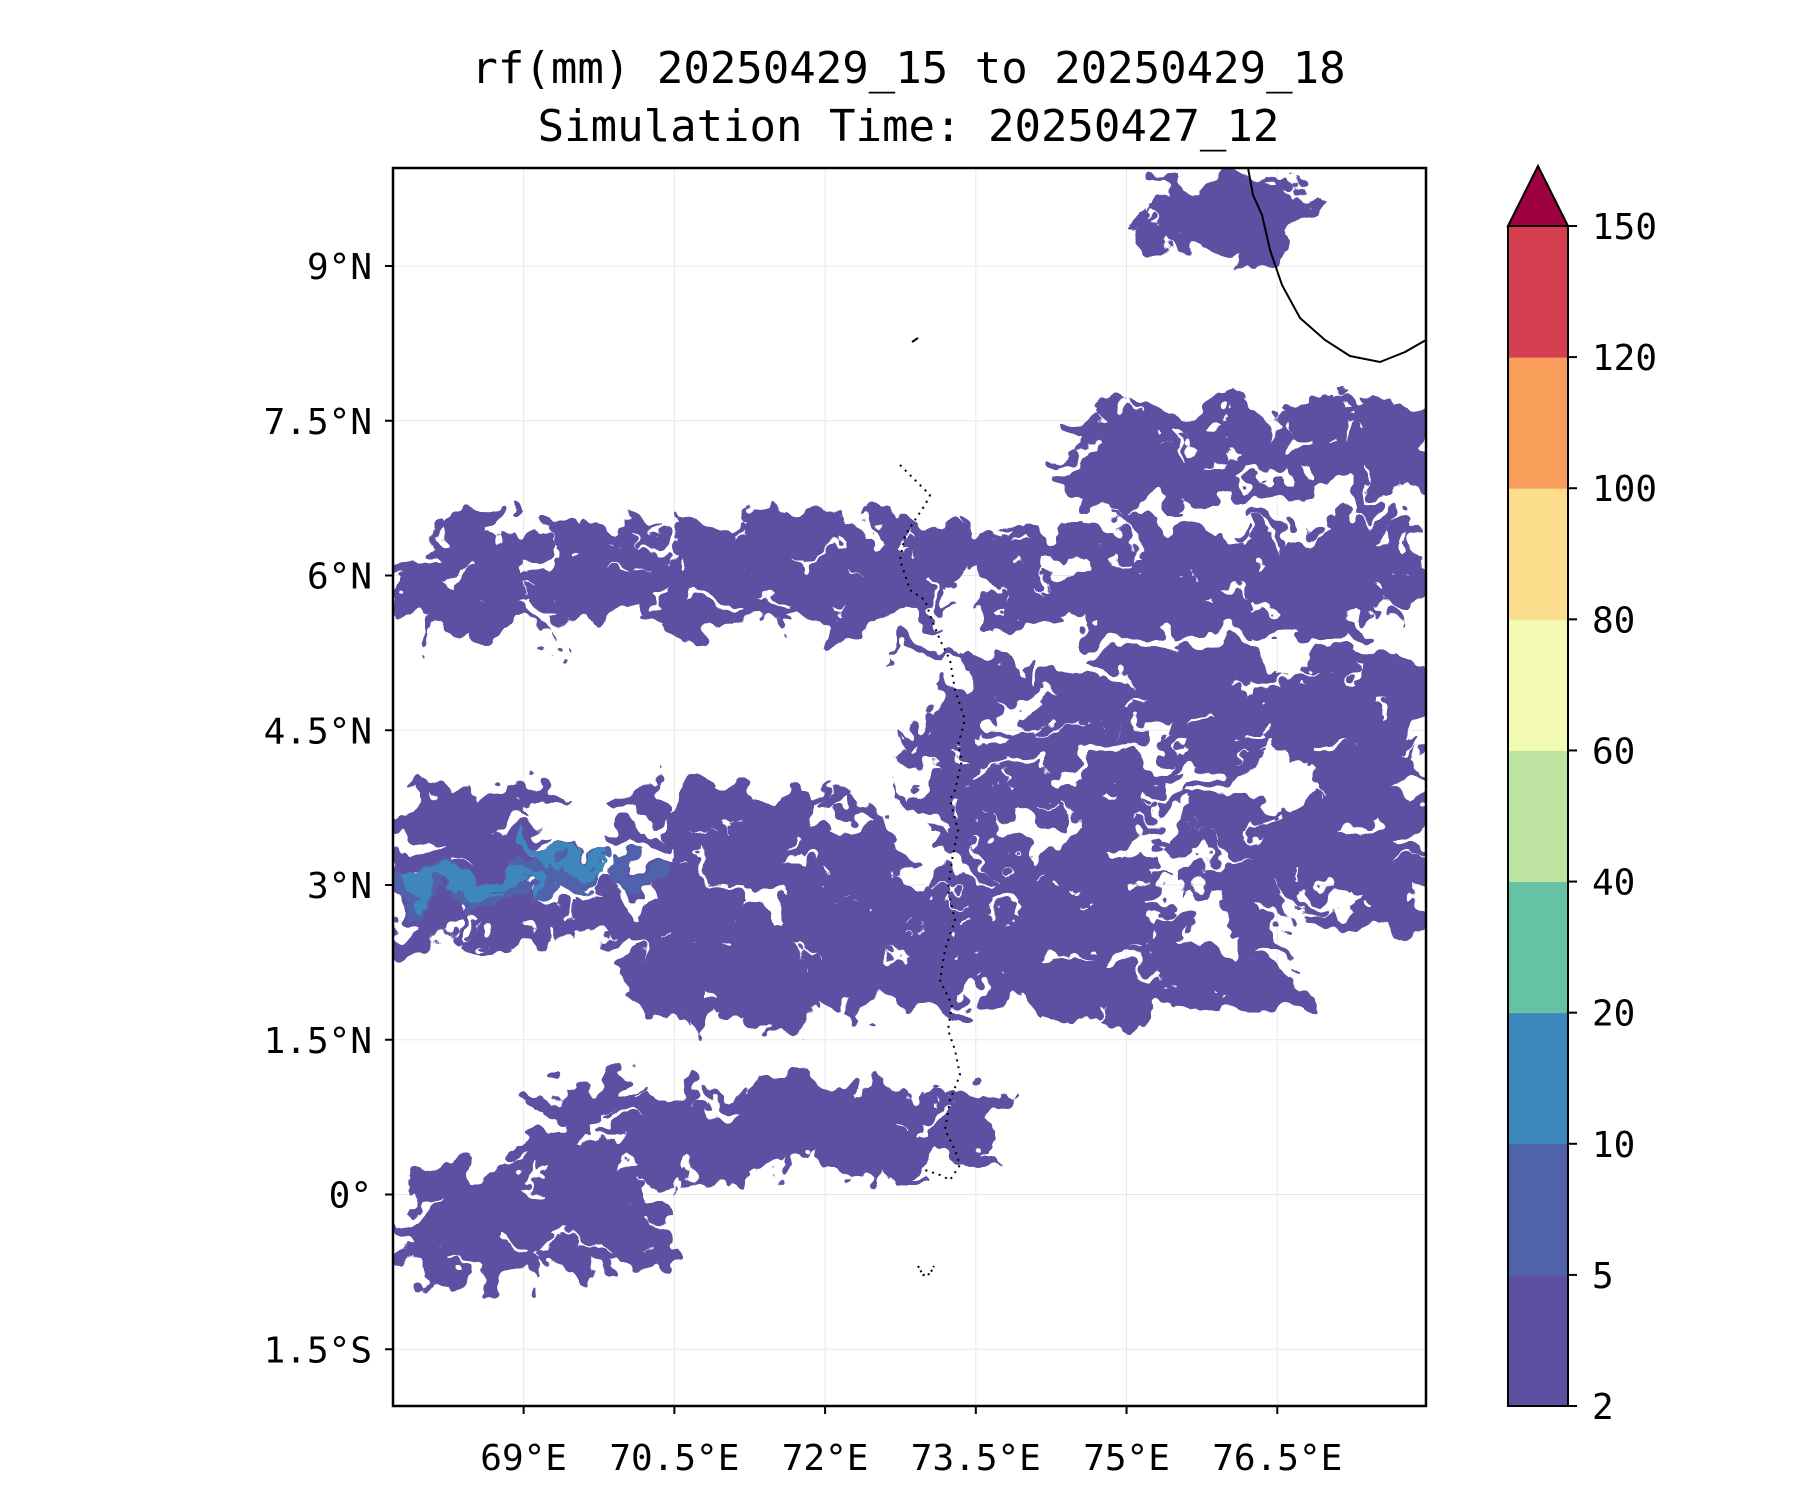 The image size is (1800, 1500). Describe the element at coordinates (339, 267) in the screenshot. I see `lat-tick-label-0: 9°N` at that location.